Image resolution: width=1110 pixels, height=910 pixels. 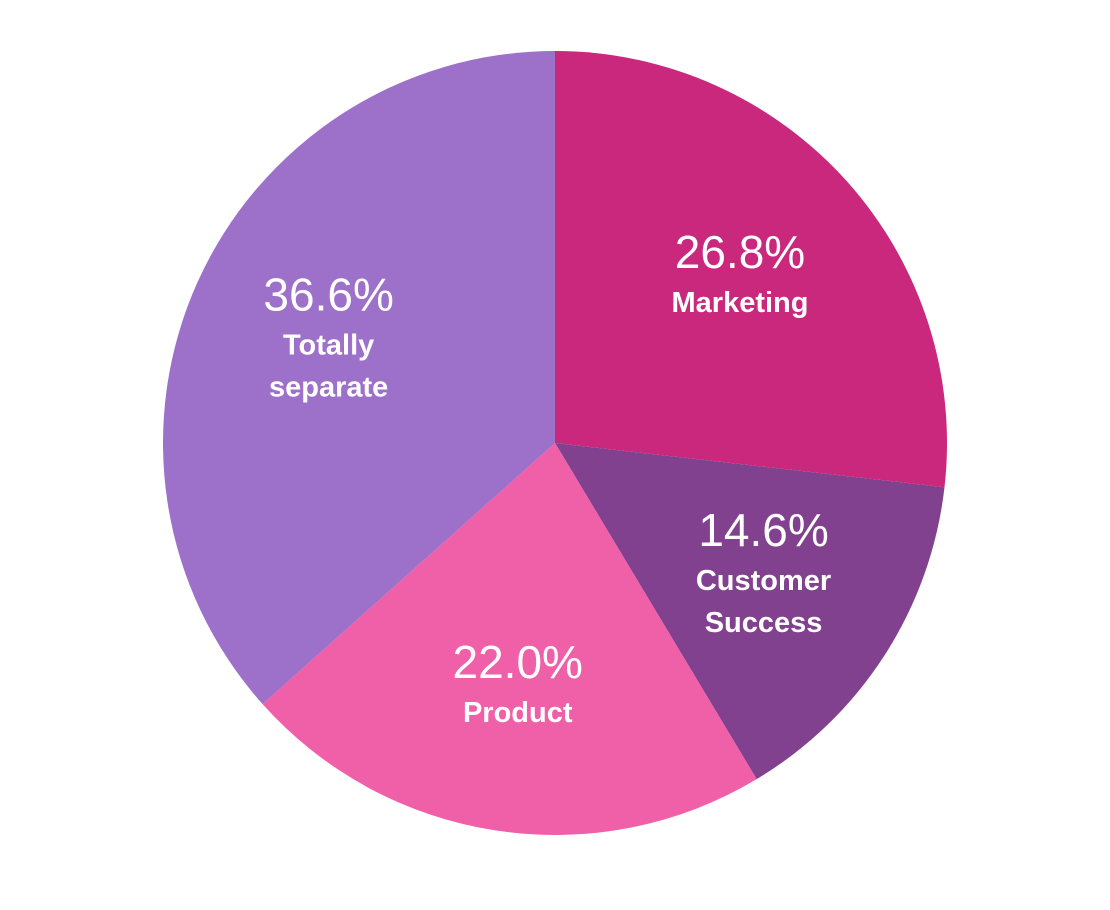 I want to click on pie-category-label-totally-separate-line-2: separate, so click(x=328, y=388).